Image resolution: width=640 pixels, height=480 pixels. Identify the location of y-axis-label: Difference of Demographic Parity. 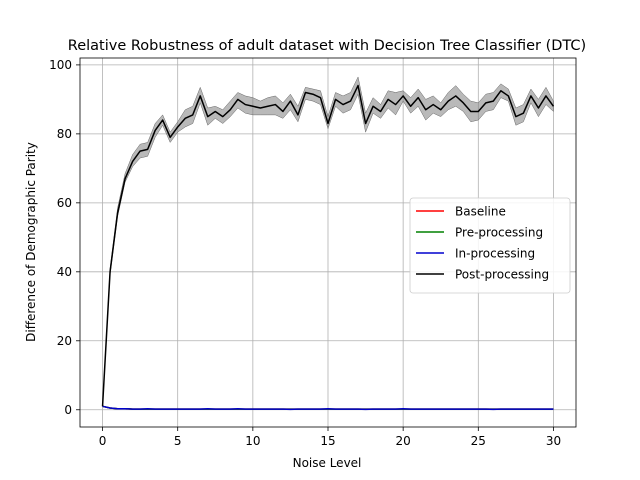
(31, 242).